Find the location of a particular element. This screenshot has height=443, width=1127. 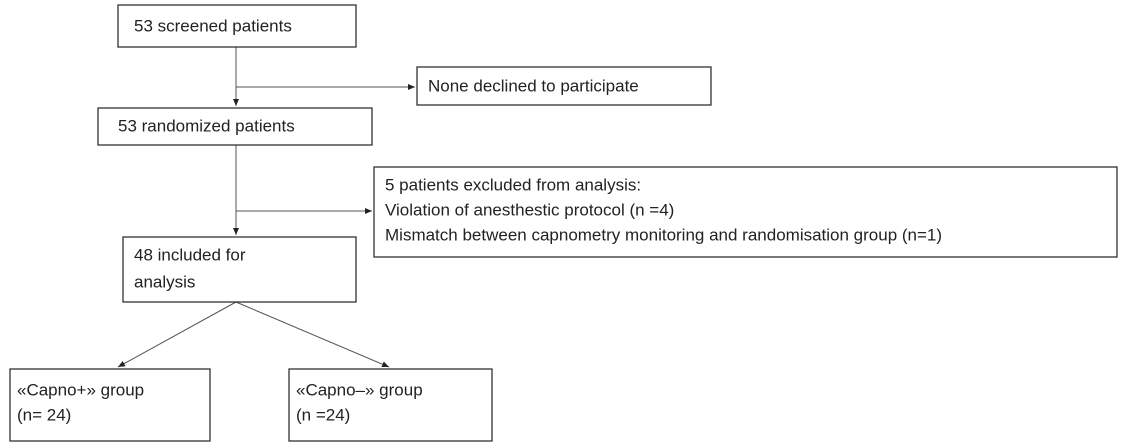

box-text: «Capno+» group is located at coordinates (80, 389).